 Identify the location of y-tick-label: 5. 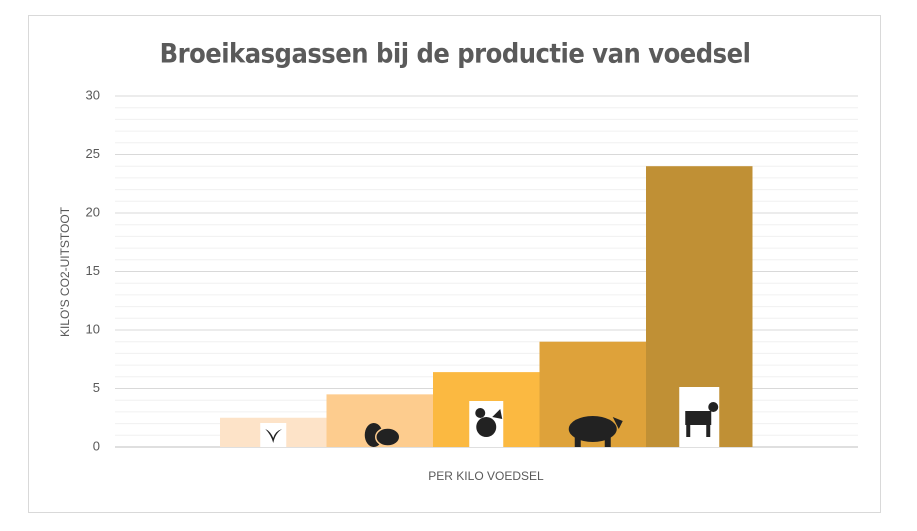
(96, 387).